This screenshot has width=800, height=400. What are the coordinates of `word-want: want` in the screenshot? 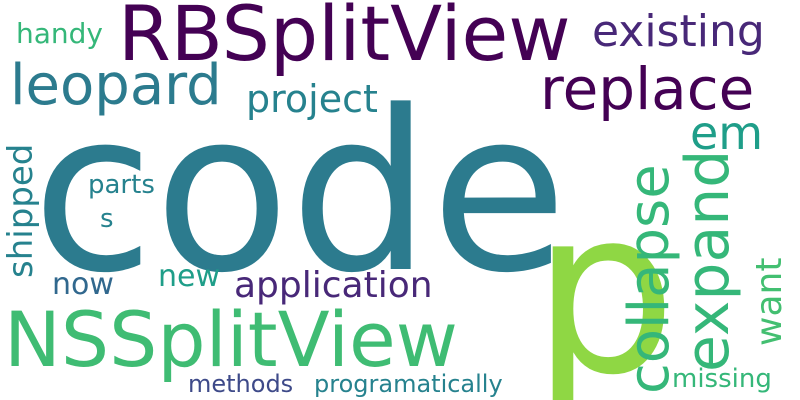 It's located at (769, 301).